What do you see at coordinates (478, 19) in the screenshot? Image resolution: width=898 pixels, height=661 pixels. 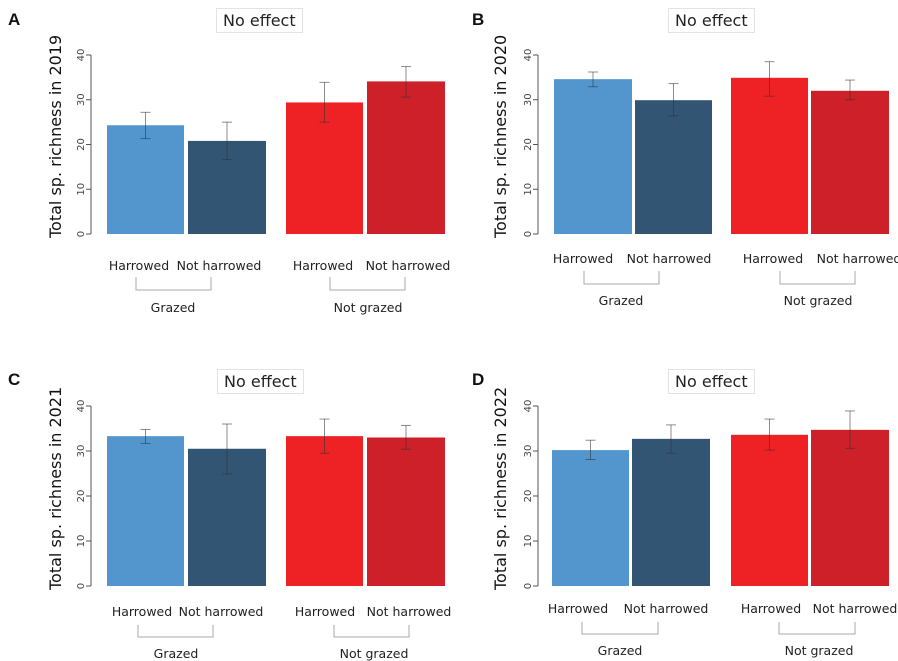 I see `panel-letter: B` at bounding box center [478, 19].